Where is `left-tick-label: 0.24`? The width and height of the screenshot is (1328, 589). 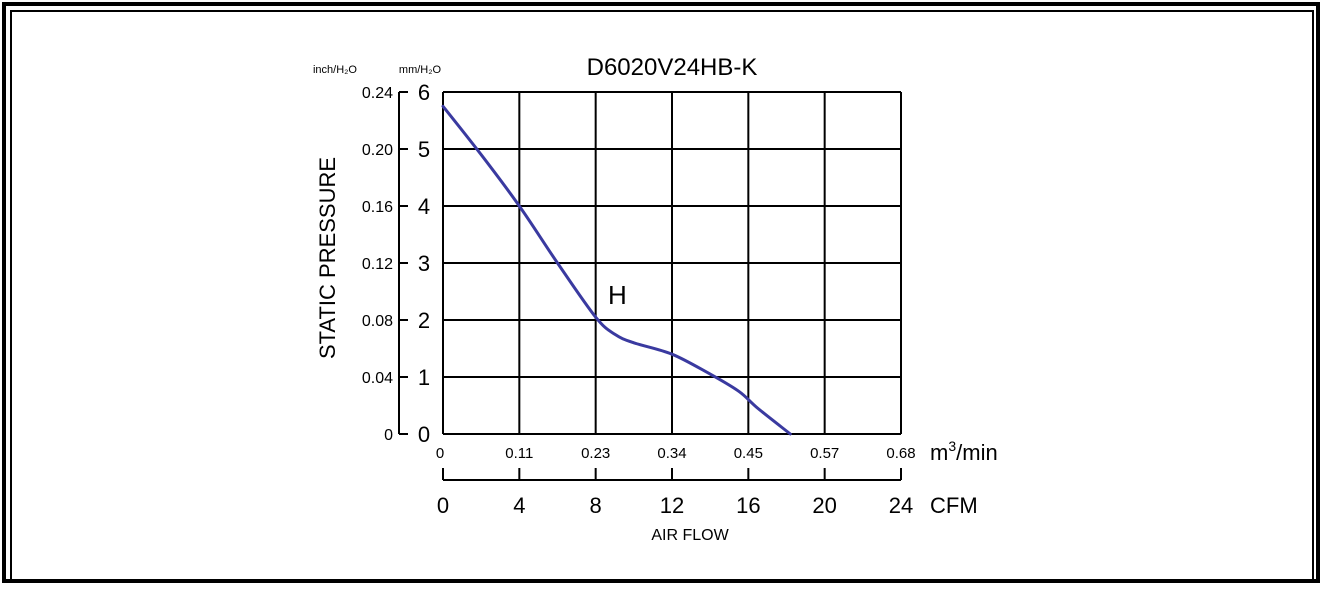 left-tick-label: 0.24 is located at coordinates (377, 93).